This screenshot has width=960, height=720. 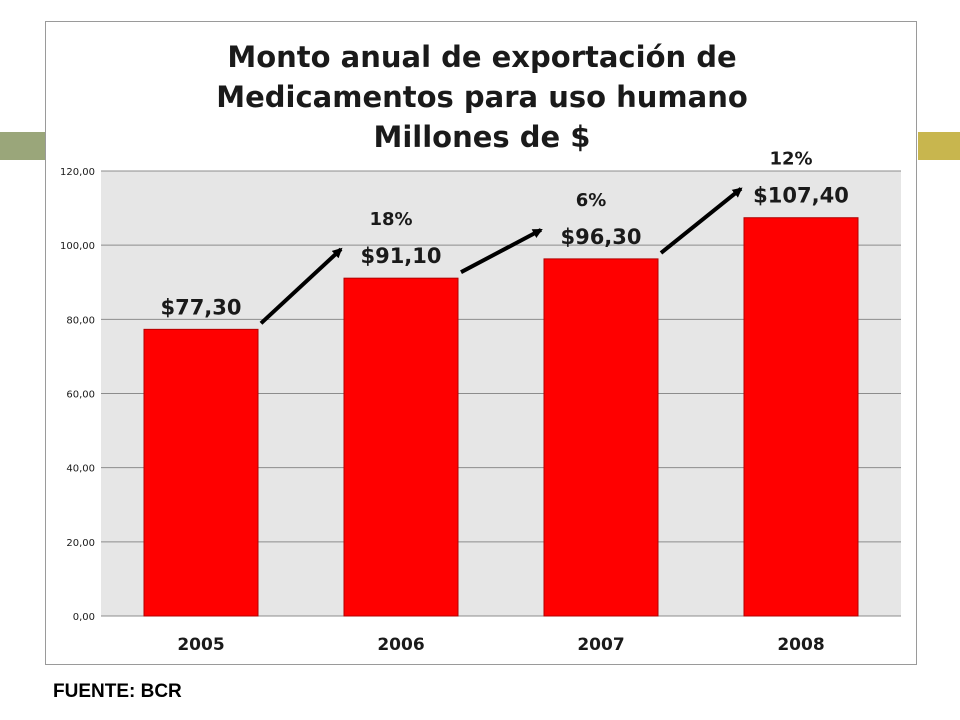 I want to click on growth-label: 6%, so click(x=591, y=200).